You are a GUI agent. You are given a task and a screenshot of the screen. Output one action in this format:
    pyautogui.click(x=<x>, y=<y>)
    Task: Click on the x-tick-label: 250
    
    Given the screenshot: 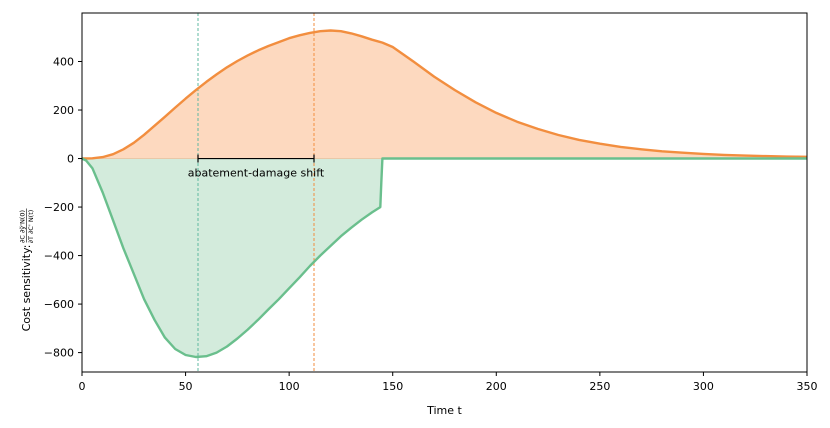 What is the action you would take?
    pyautogui.click(x=599, y=386)
    